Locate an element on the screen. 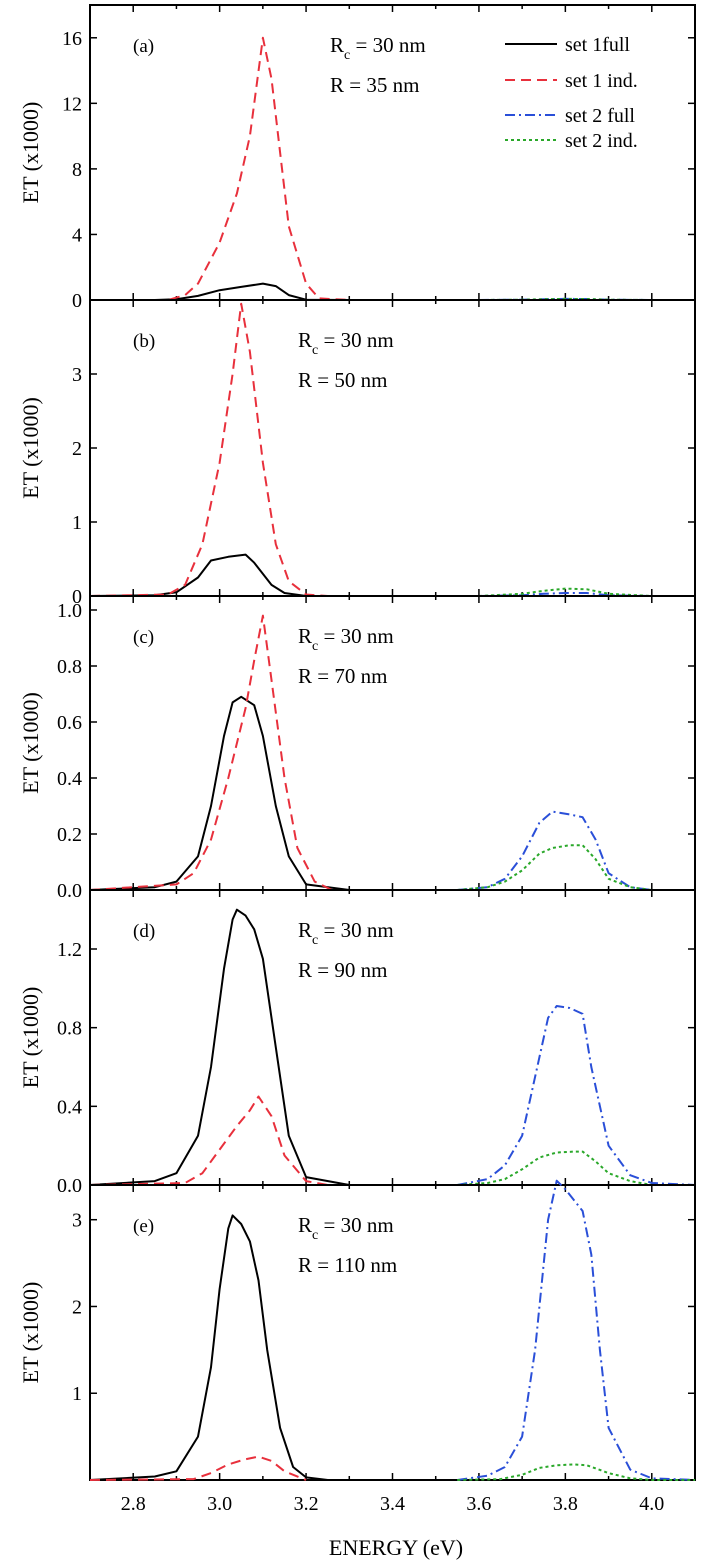  panel-b-ytick-label: 0 is located at coordinates (77, 597).